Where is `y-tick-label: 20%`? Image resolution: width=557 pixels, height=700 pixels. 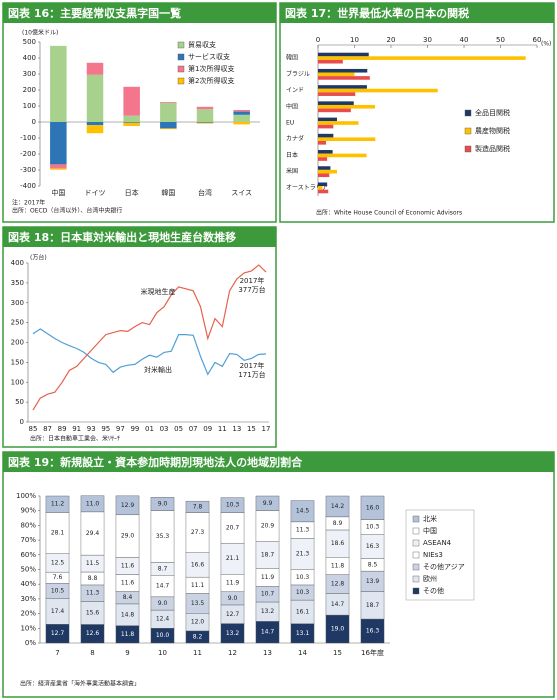 y-tick-label: 20% is located at coordinates (28, 614).